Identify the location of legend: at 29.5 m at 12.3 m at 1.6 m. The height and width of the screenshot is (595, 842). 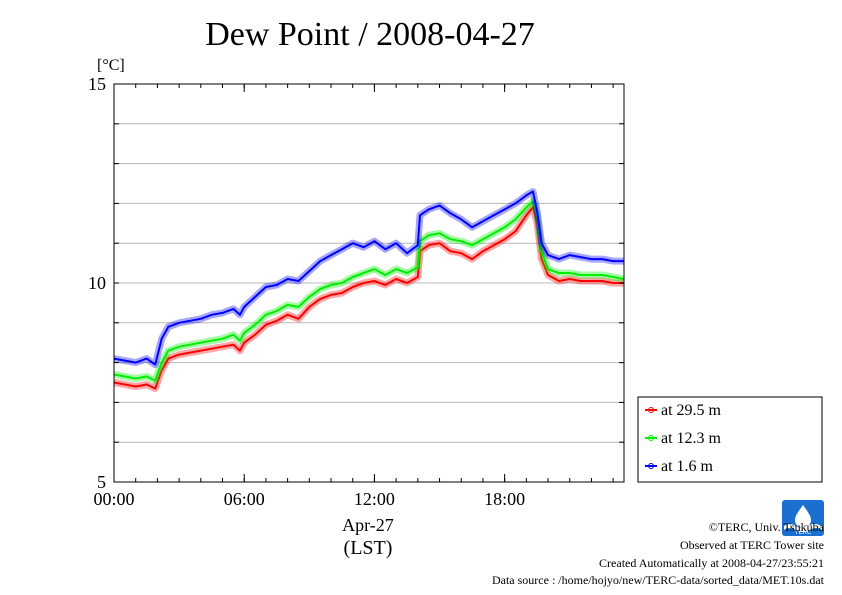
(730, 439).